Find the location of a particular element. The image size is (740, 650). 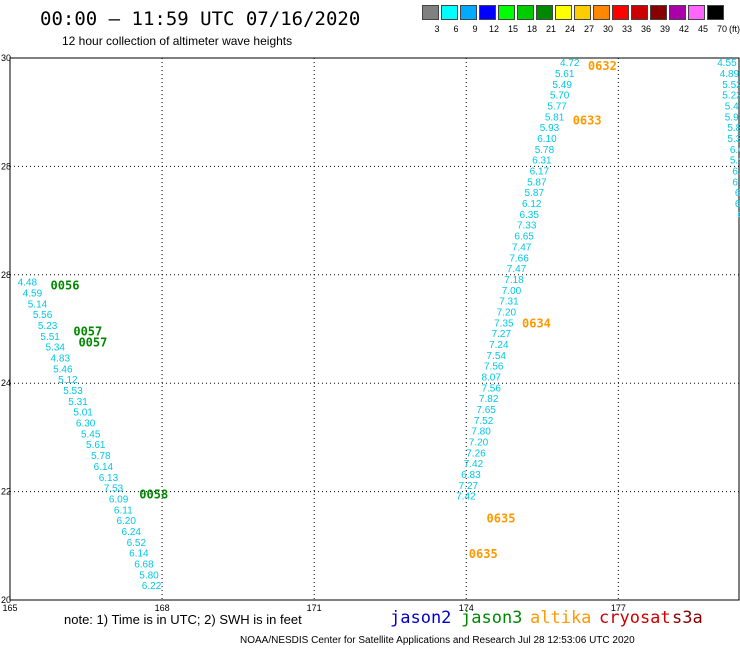

color-scale-label: 12 is located at coordinates (493, 29).